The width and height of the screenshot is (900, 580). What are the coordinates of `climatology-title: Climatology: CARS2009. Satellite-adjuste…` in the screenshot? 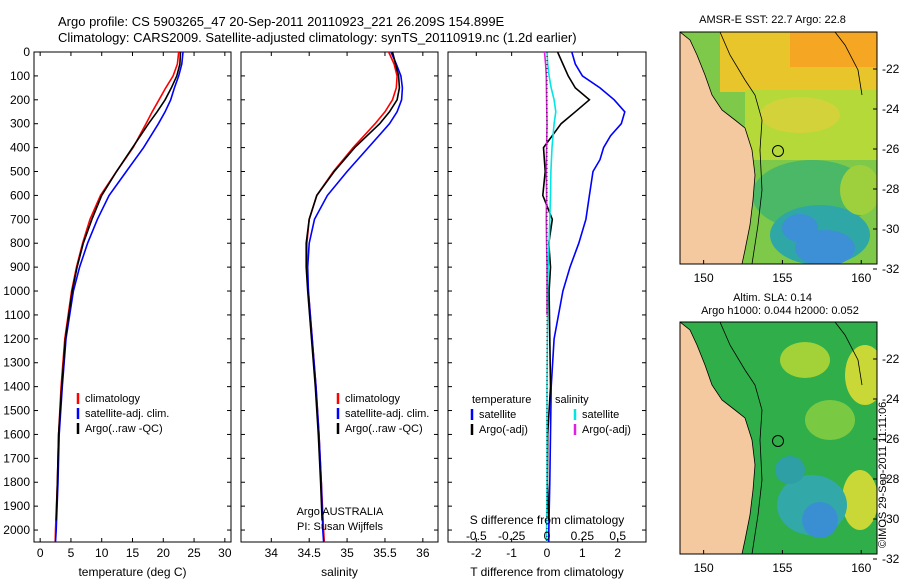 It's located at (317, 37).